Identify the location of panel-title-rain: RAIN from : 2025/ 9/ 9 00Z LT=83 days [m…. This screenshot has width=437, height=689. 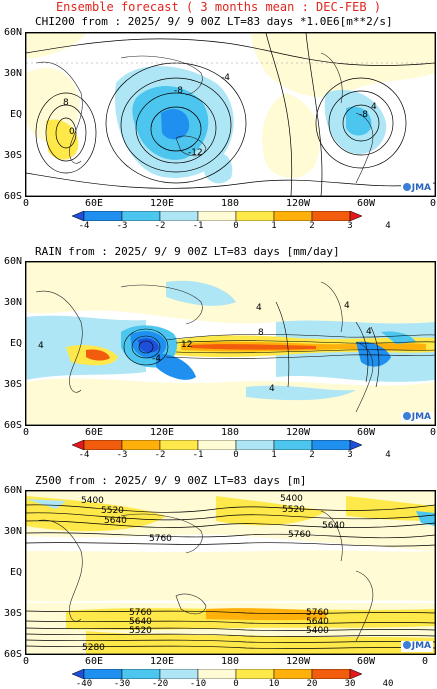
(187, 251).